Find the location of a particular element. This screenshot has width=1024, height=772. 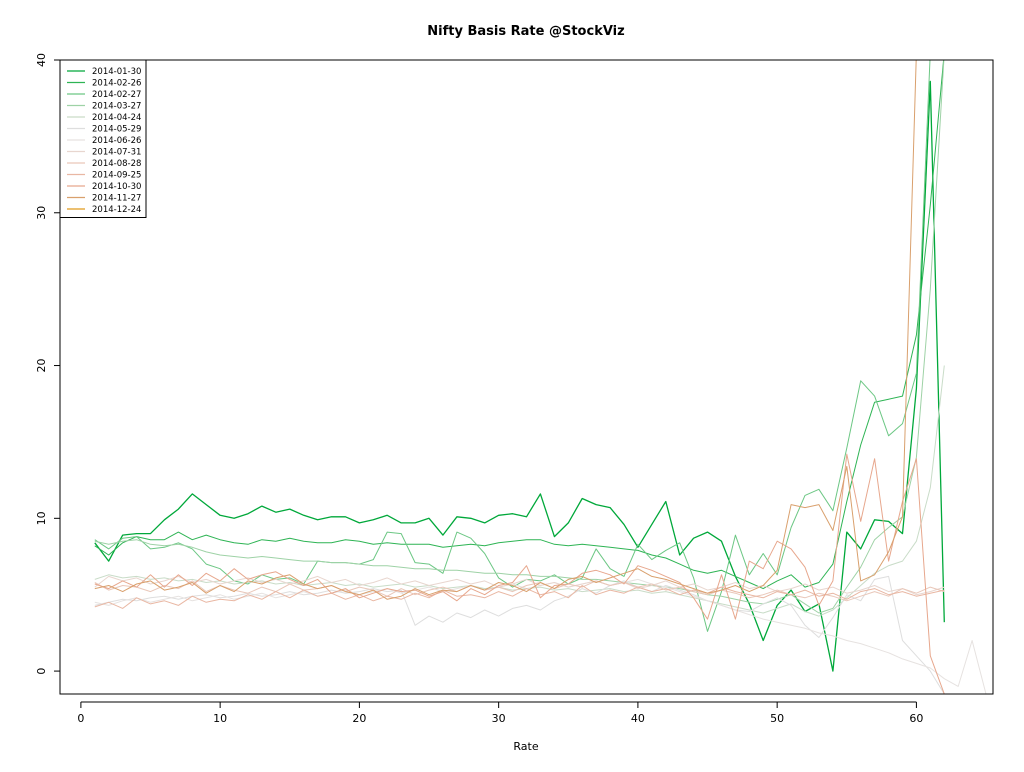

chart-title: Nifty Basis Rate @StockViz is located at coordinates (525, 31).